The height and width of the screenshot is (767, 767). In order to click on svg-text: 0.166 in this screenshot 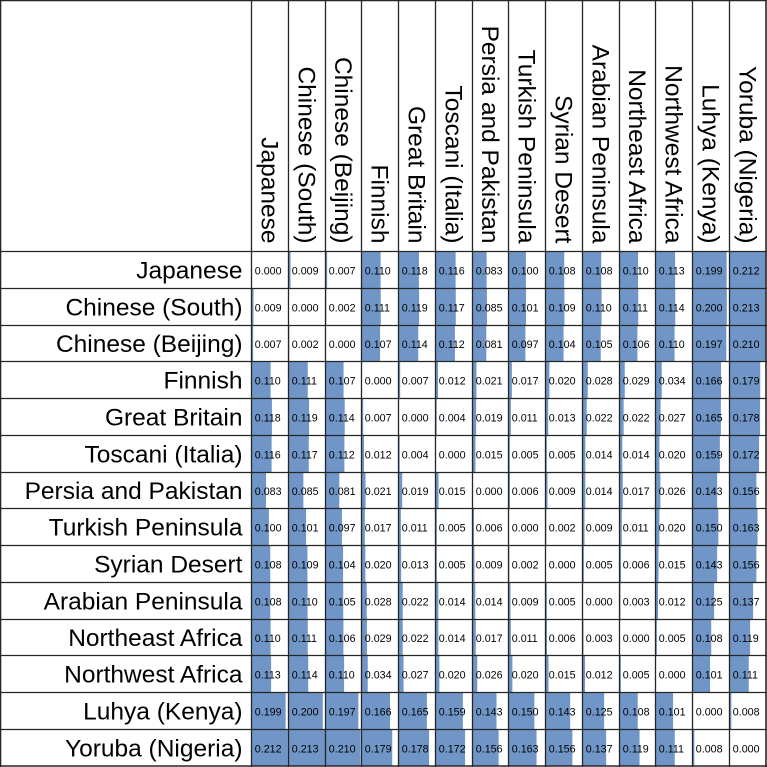, I will do `click(378, 712)`.